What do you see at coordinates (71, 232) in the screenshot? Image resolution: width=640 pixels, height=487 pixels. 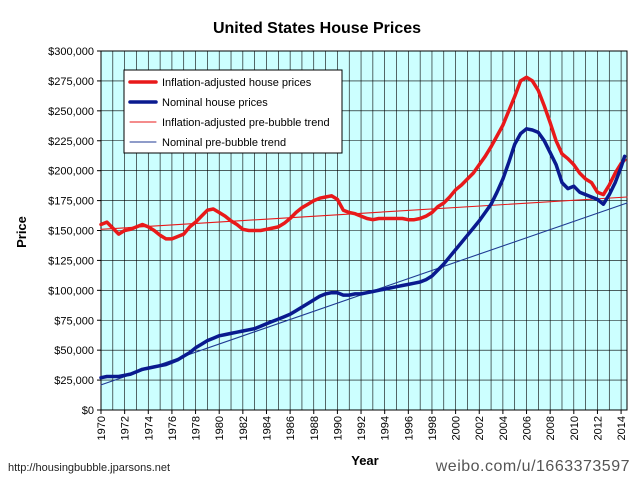 I see `y-tick-label: $150,000` at bounding box center [71, 232].